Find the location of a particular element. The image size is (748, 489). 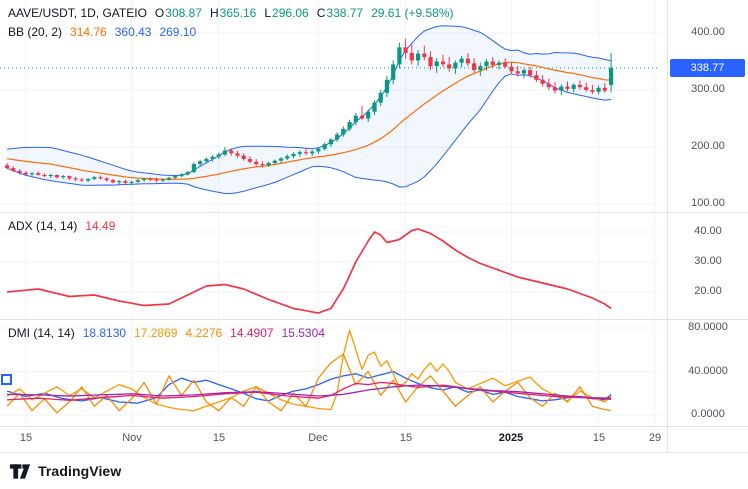

dmi-dx-value: 4.2276 is located at coordinates (204, 333).